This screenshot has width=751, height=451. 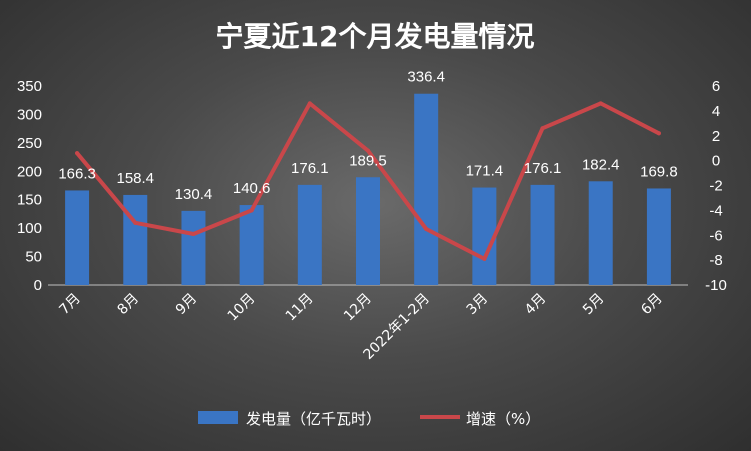 What do you see at coordinates (29, 143) in the screenshot?
I see `left-axis-tick-label: 250` at bounding box center [29, 143].